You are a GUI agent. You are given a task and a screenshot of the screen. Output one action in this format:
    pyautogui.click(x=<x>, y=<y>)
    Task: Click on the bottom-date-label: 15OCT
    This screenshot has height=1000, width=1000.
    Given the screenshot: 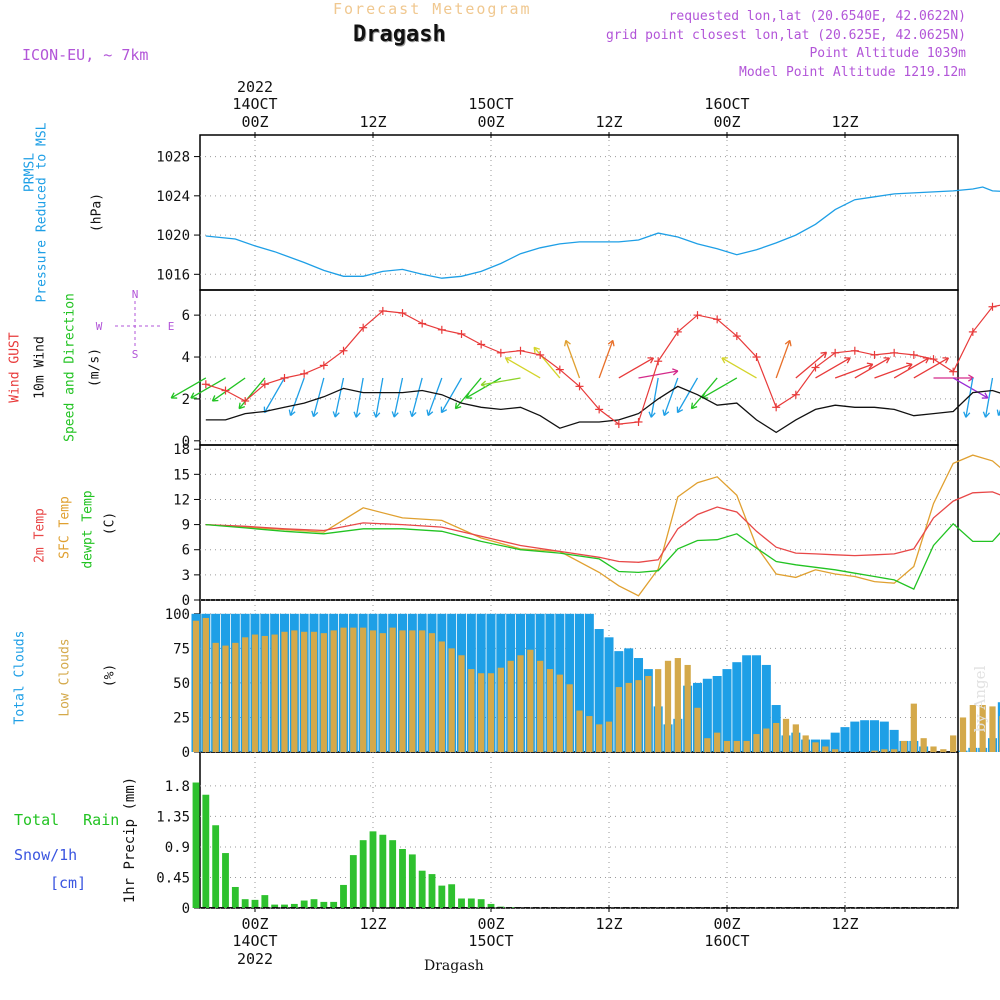 What is the action you would take?
    pyautogui.click(x=490, y=941)
    